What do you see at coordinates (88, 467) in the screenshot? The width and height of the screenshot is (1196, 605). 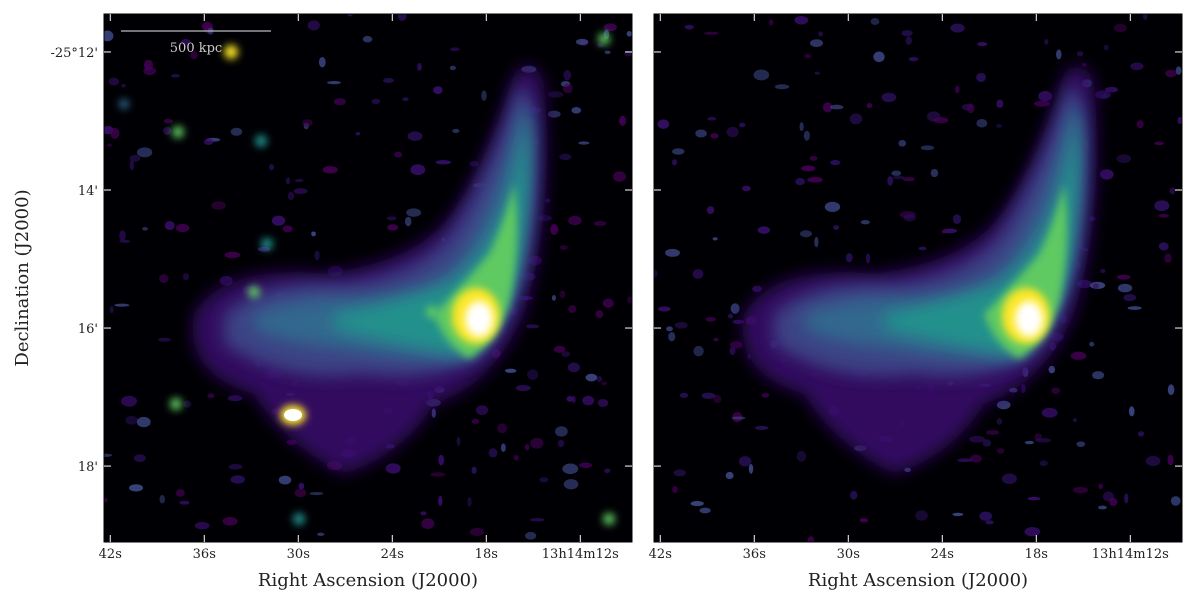 I see `y-tick-label: 18'` at bounding box center [88, 467].